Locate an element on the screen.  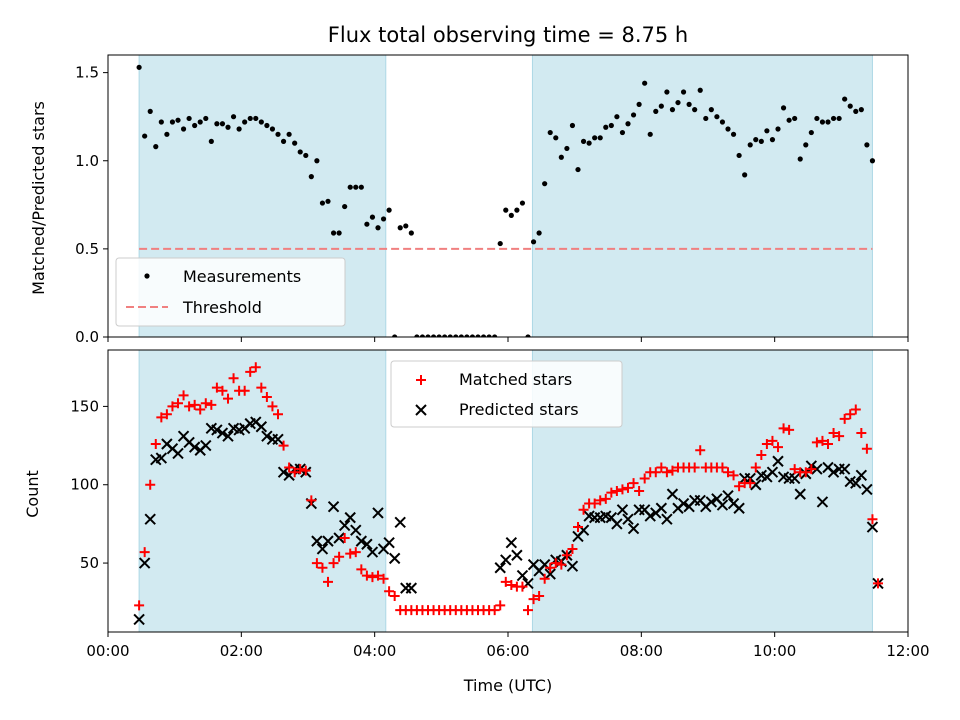
top-ytick-label: 0.0 is located at coordinates (87, 337).